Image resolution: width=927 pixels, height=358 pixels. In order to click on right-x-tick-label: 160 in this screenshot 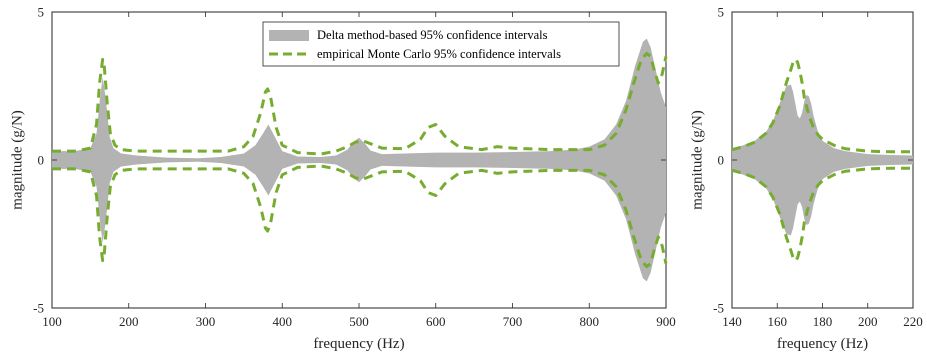, I will do `click(778, 321)`.